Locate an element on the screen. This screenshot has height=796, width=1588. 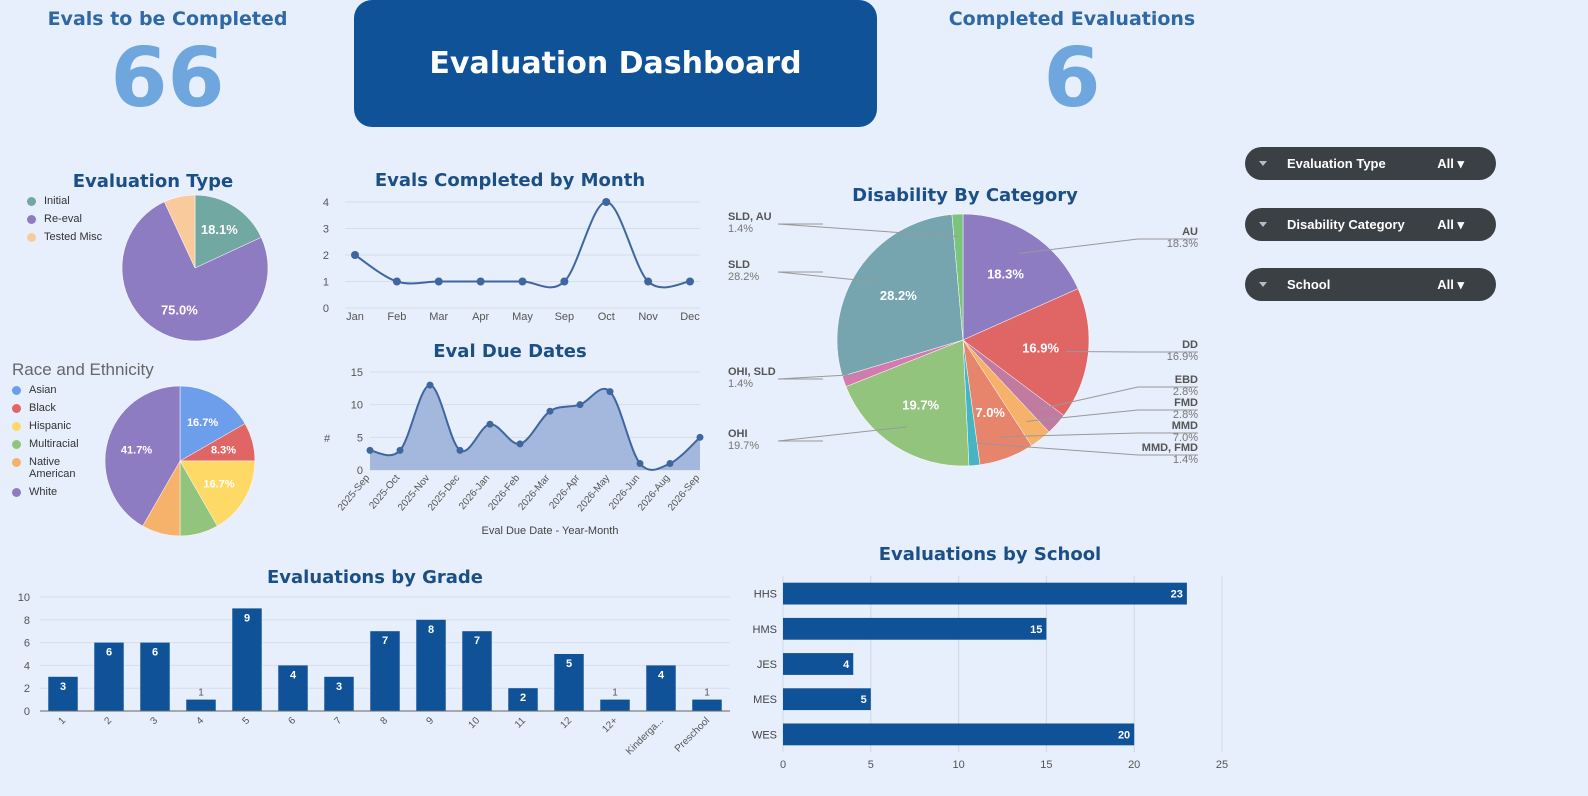
pie-percent-label: 16.9% is located at coordinates (1182, 357).